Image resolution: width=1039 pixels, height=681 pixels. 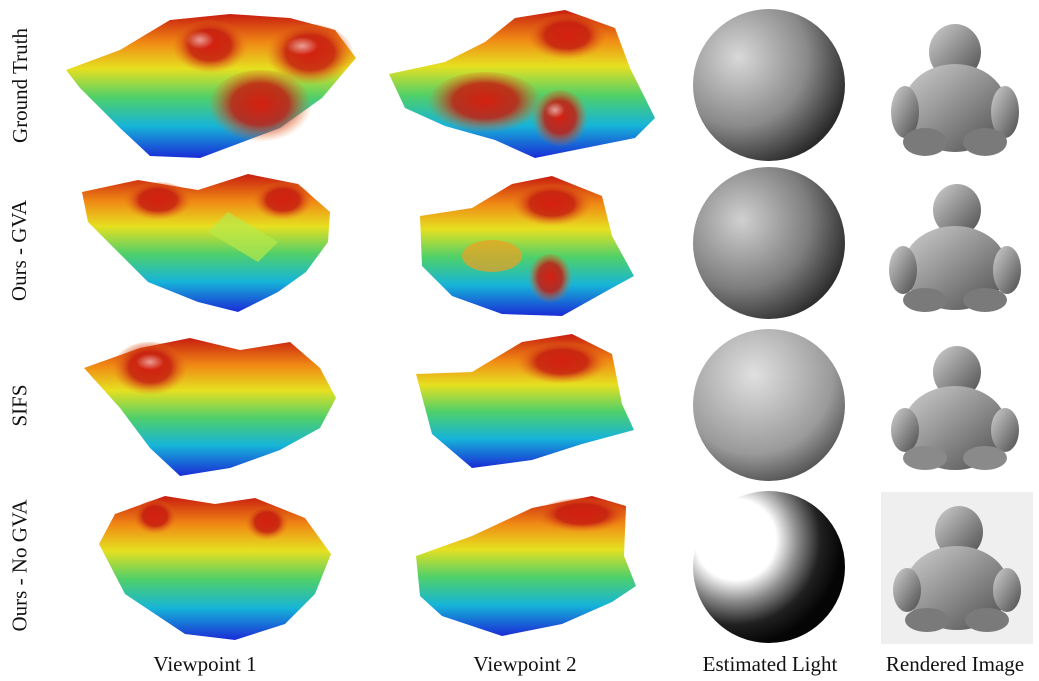 I want to click on rendered-image-ground-truth, so click(x=955, y=84).